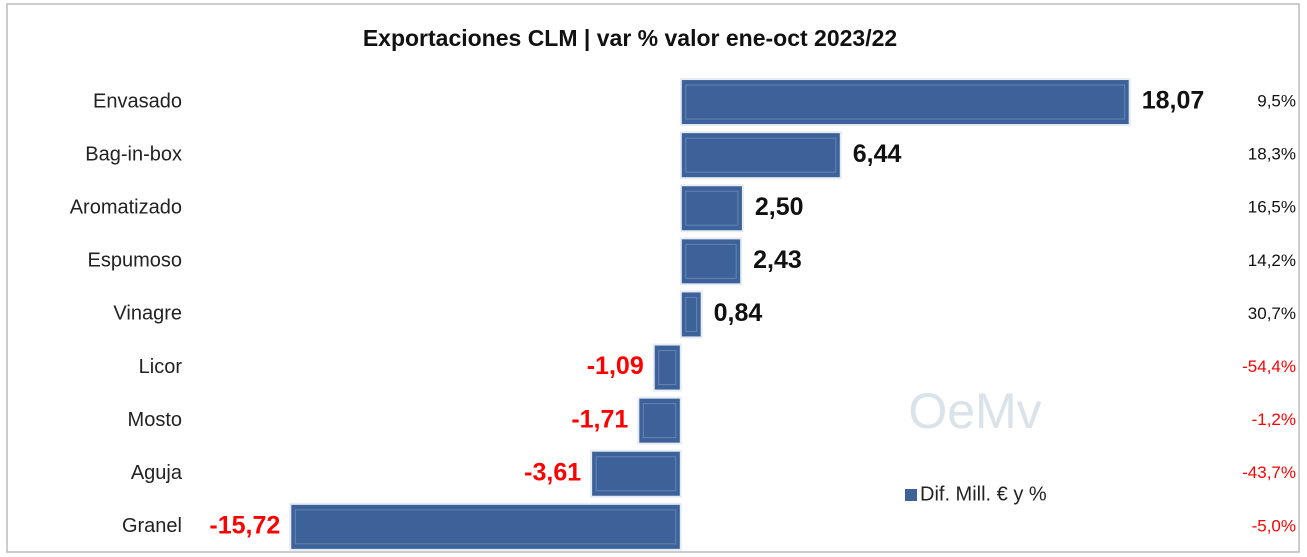 The width and height of the screenshot is (1307, 557). What do you see at coordinates (777, 260) in the screenshot?
I see `value-label: 2,43` at bounding box center [777, 260].